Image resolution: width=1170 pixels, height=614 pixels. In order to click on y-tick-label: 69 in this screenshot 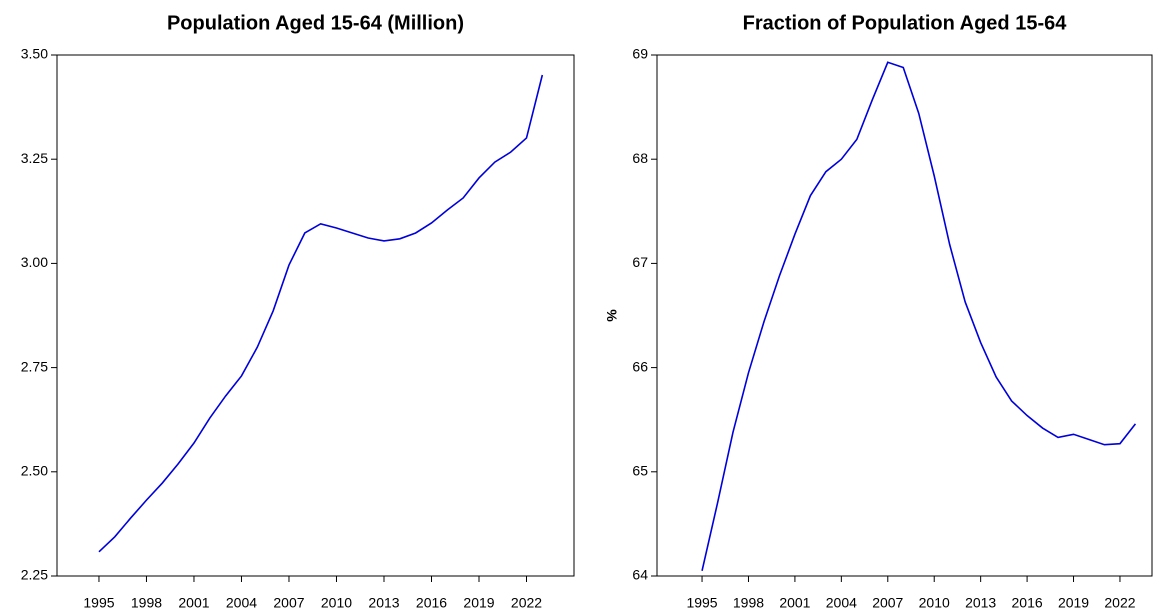, I will do `click(640, 54)`.